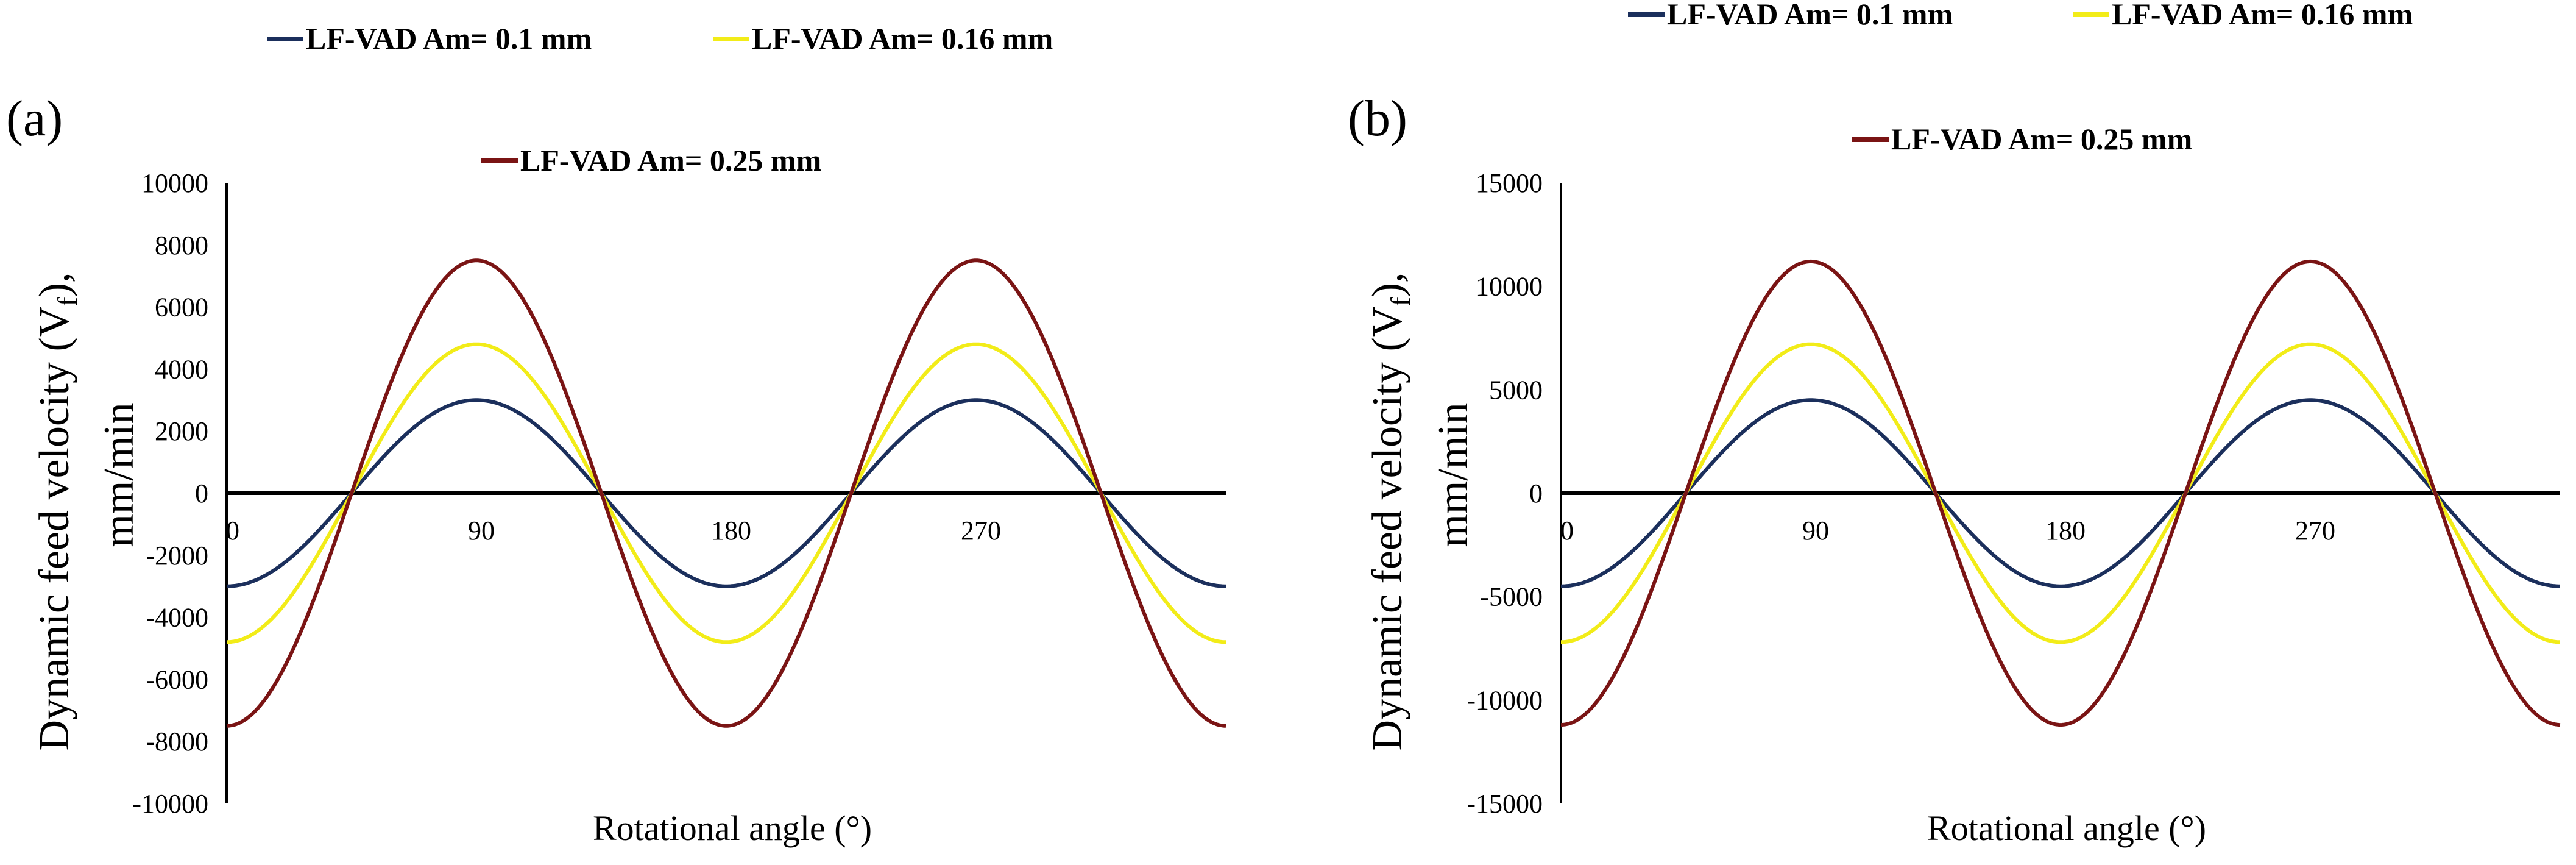 This screenshot has height=865, width=2576. Describe the element at coordinates (177, 556) in the screenshot. I see `y-tick-label: -2000` at that location.